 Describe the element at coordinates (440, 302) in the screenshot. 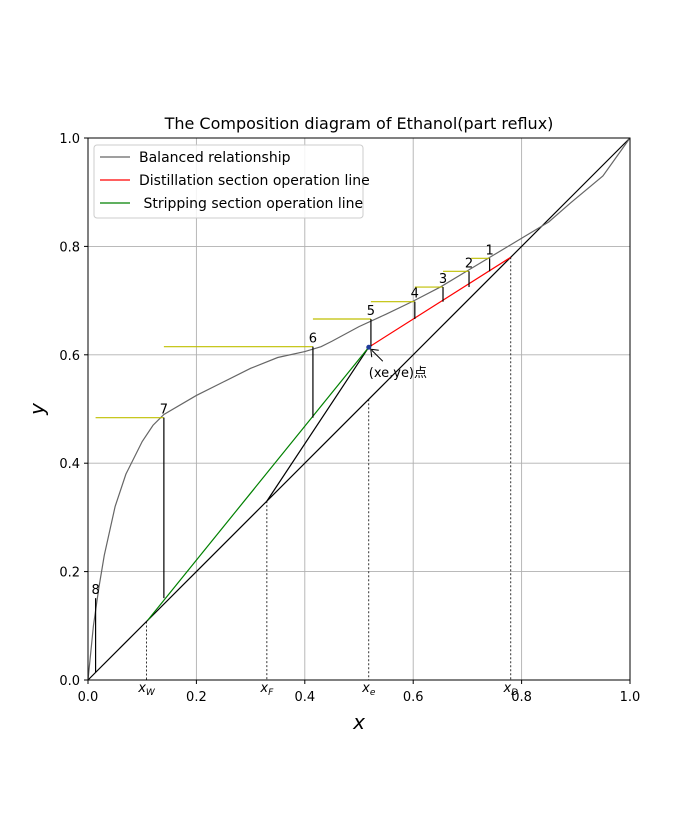

I see `distillation-operation-line` at that location.